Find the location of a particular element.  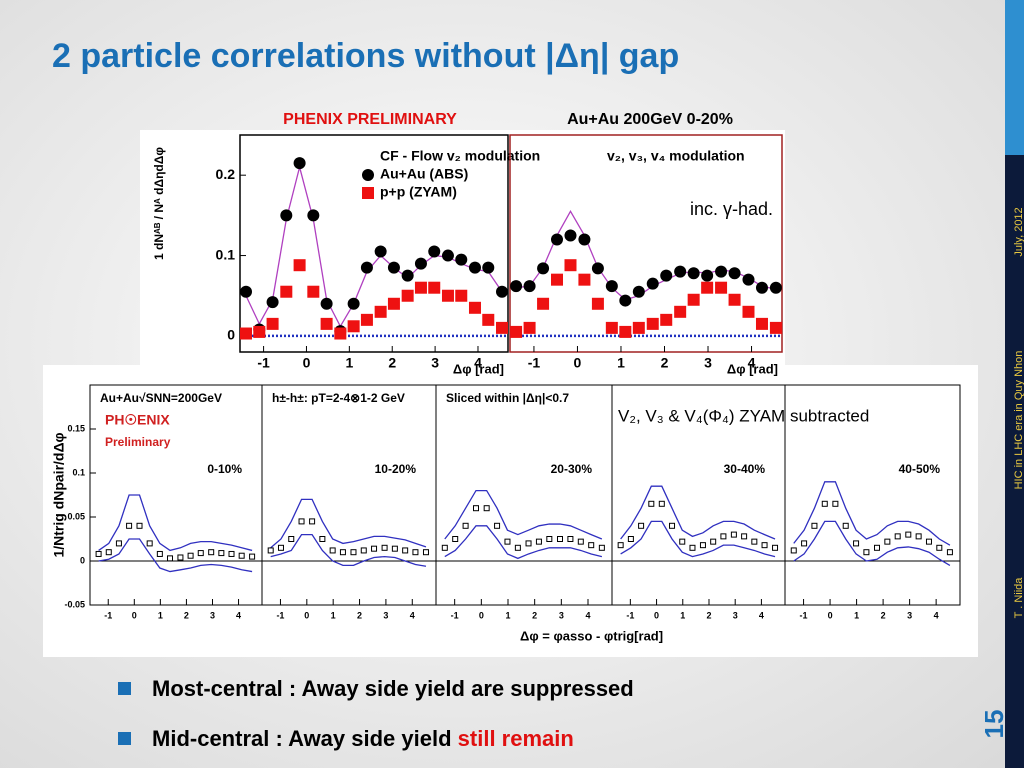

phenix-label: PHENIX PRELIMINARY is located at coordinates (370, 119).